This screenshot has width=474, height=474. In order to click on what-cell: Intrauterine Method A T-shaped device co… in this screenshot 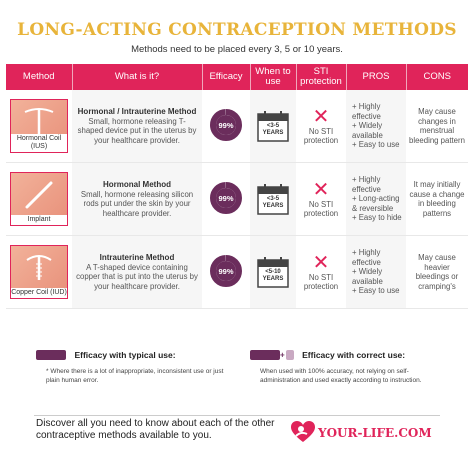, I will do `click(137, 272)`.